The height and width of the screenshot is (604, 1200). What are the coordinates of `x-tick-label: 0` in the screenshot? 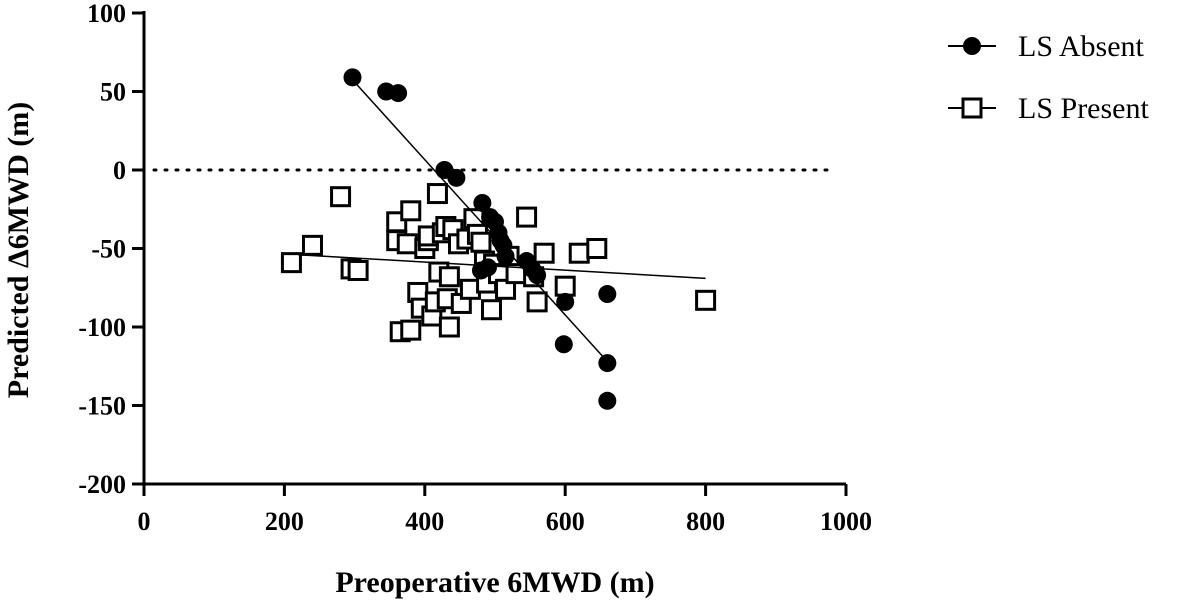 It's located at (144, 521).